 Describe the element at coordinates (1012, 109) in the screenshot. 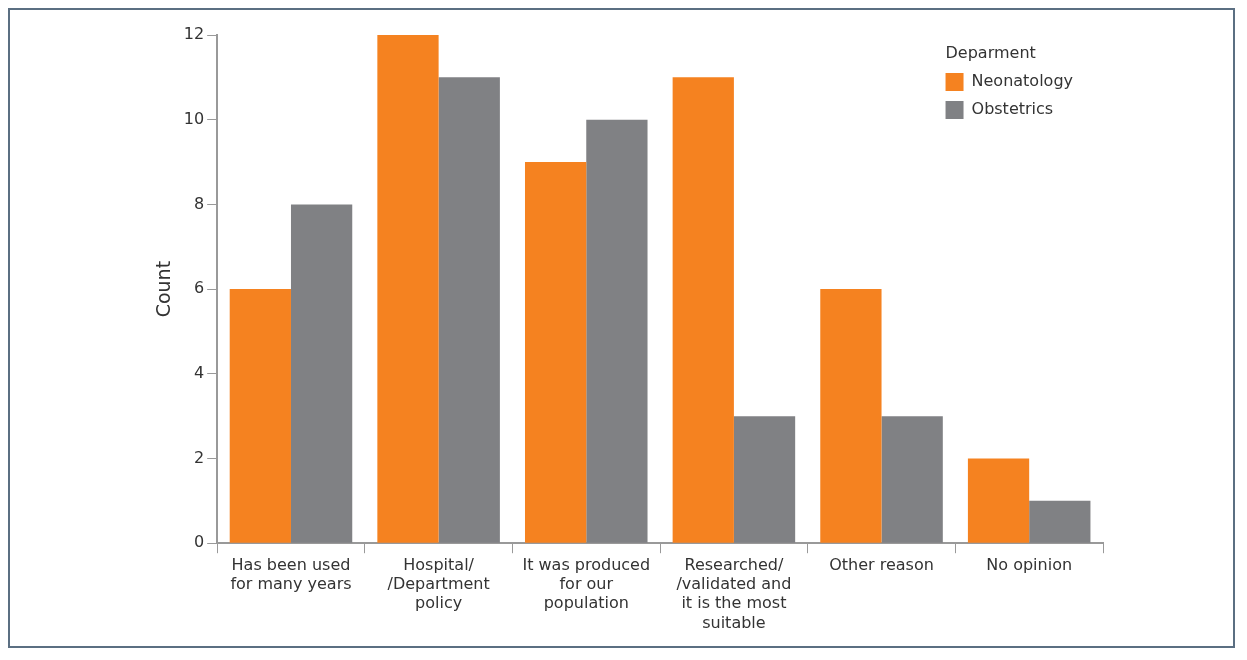

I see `legend-label: Obstetrics` at that location.